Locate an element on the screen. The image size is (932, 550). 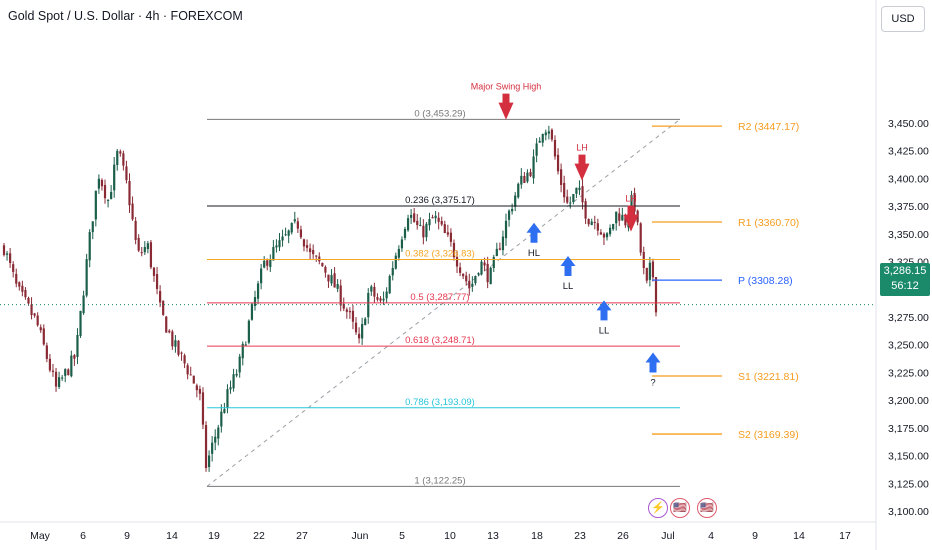
pivot-level-label: R1 (3360.70) is located at coordinates (768, 223).